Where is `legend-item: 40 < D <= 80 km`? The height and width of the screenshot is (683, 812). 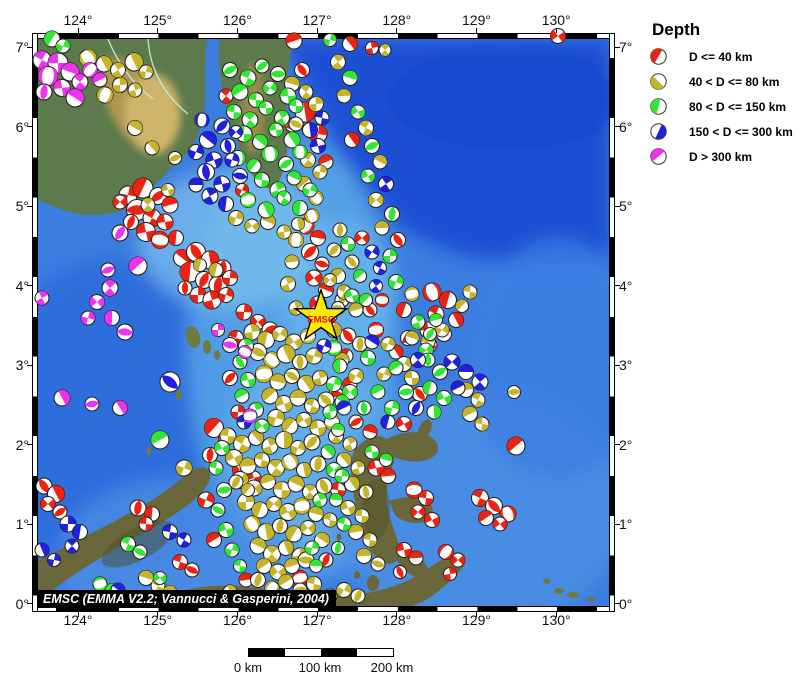 legend-item: 40 < D <= 80 km is located at coordinates (730, 81).